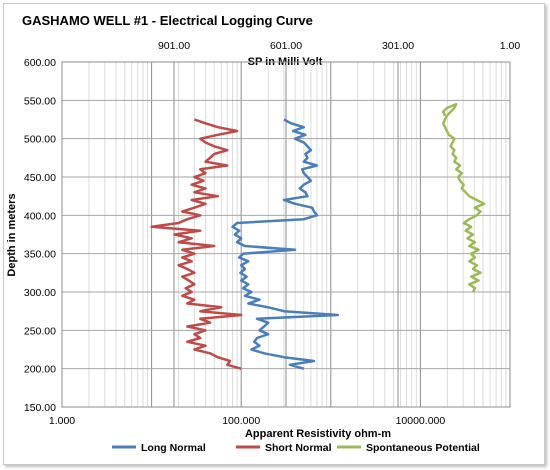 Image resolution: width=550 pixels, height=470 pixels. Describe the element at coordinates (40, 216) in the screenshot. I see `y-tick-label: 400.00` at that location.